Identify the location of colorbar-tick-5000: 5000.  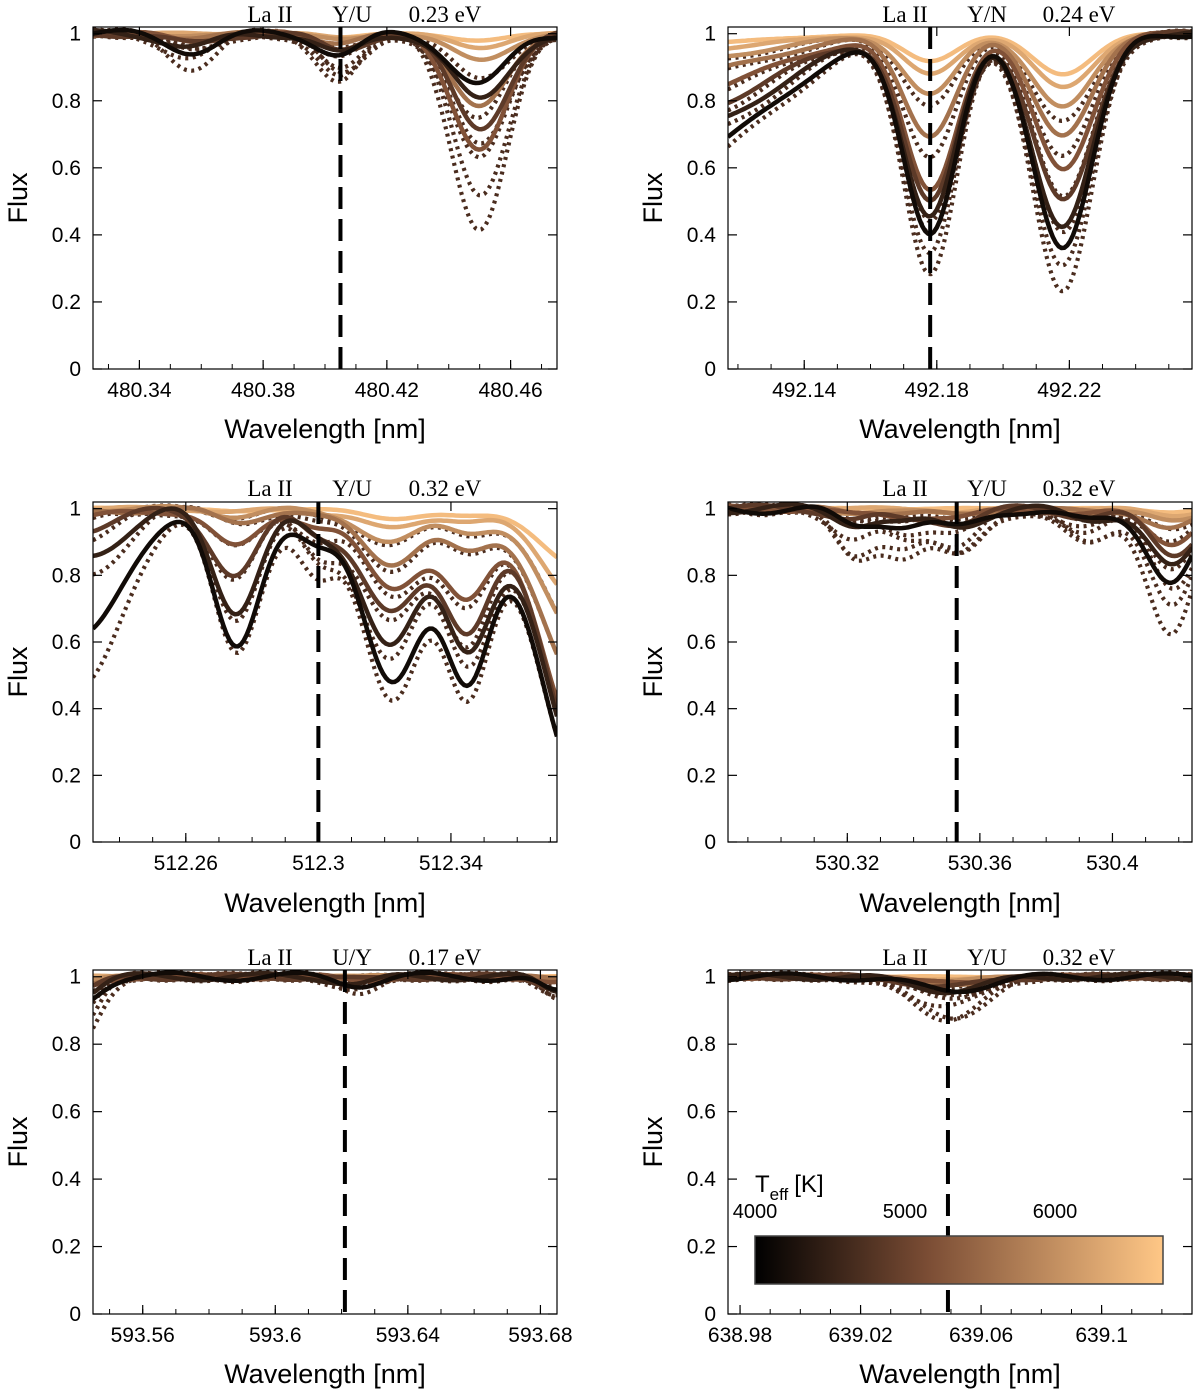
(905, 1212).